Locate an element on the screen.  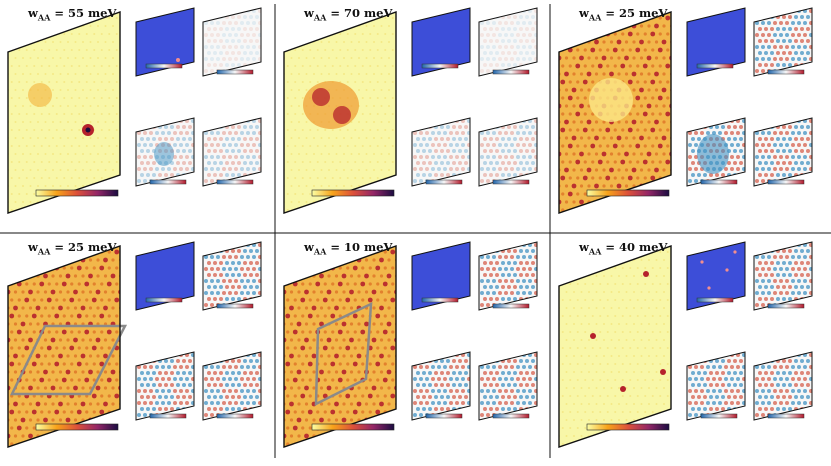
w-value: = 10 meV is located at coordinates (359, 247).